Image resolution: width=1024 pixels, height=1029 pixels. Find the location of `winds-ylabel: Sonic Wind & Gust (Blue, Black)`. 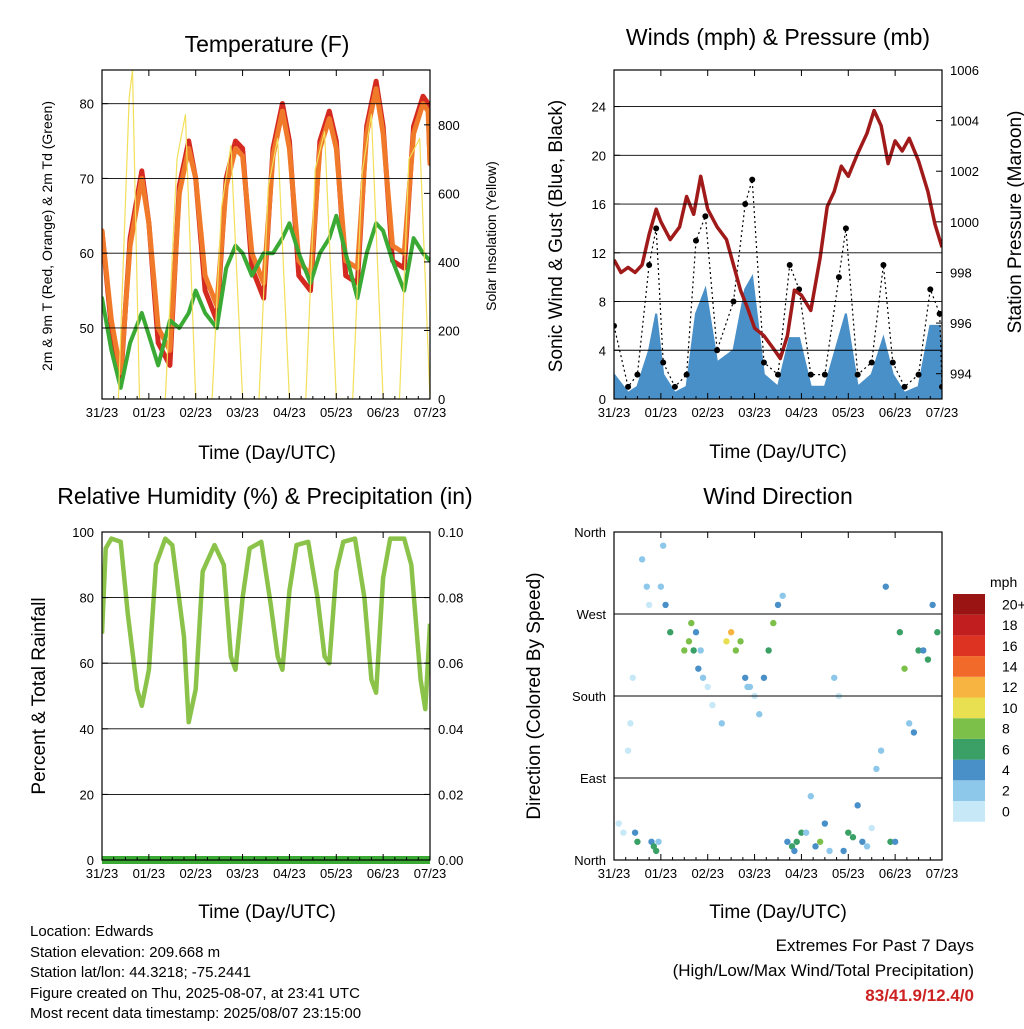

winds-ylabel: Sonic Wind & Gust (Blue, Black) is located at coordinates (556, 236).